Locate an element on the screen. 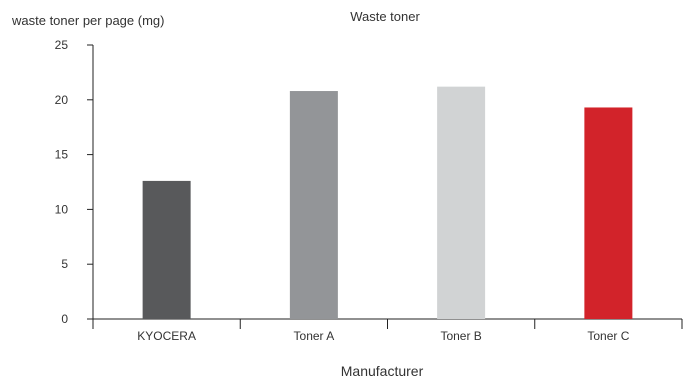 Image resolution: width=694 pixels, height=381 pixels. x-tick-label: Toner C is located at coordinates (608, 336).